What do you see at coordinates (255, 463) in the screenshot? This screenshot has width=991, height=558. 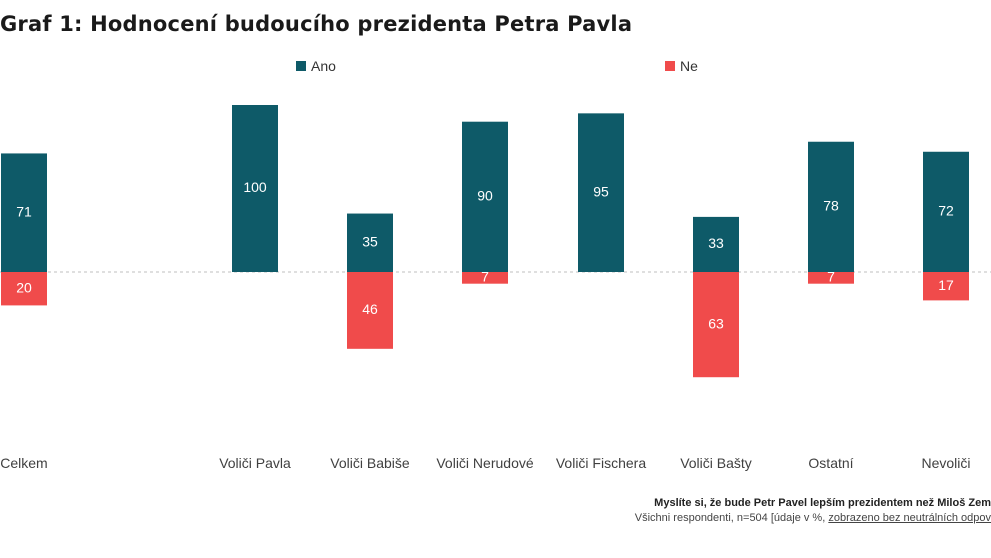 I see `category-label: Voliči Pavla` at bounding box center [255, 463].